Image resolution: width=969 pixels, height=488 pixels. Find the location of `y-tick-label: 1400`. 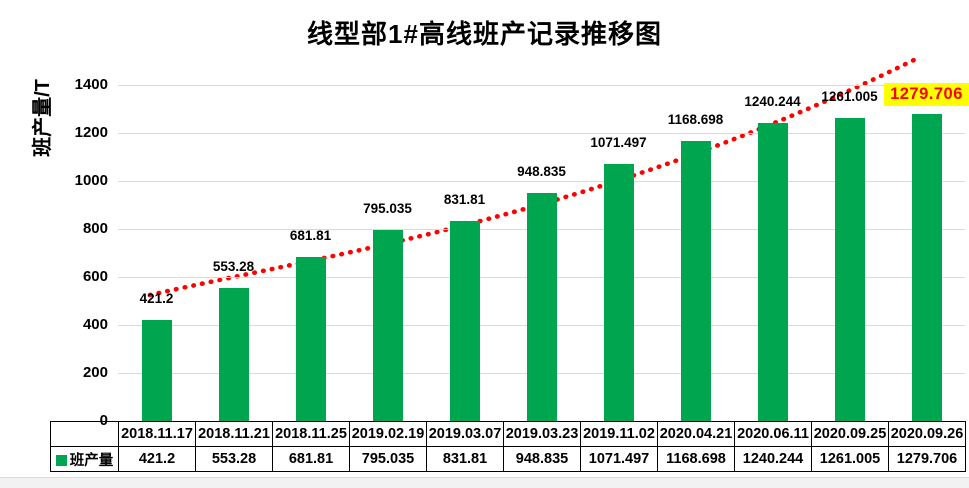

y-tick-label: 1400 is located at coordinates (91, 84).